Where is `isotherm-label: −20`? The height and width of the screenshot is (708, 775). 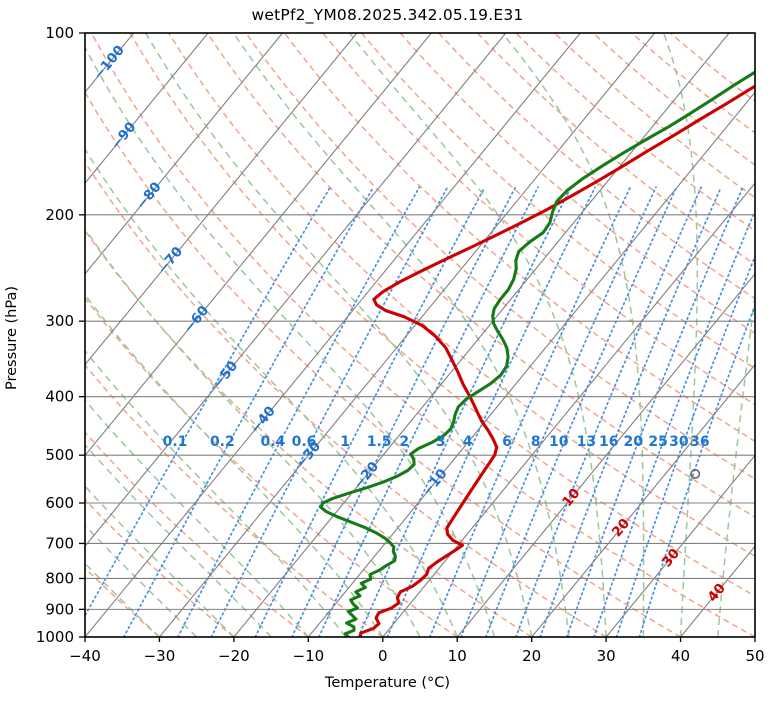 isotherm-label: −20 is located at coordinates (366, 475).